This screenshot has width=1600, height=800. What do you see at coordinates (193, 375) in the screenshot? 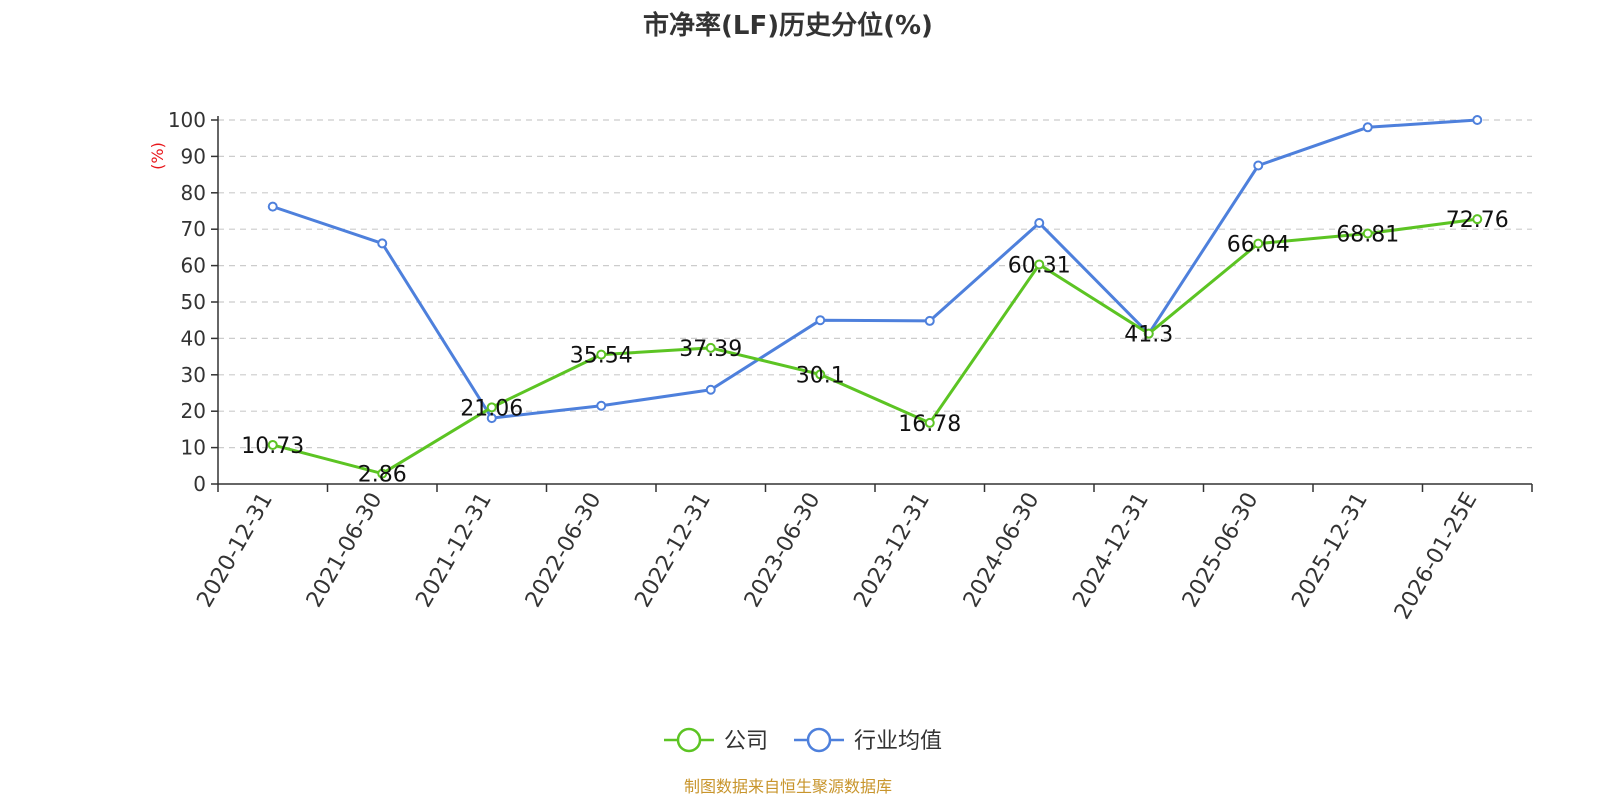
I see `y-tick-label: 30` at bounding box center [193, 375].